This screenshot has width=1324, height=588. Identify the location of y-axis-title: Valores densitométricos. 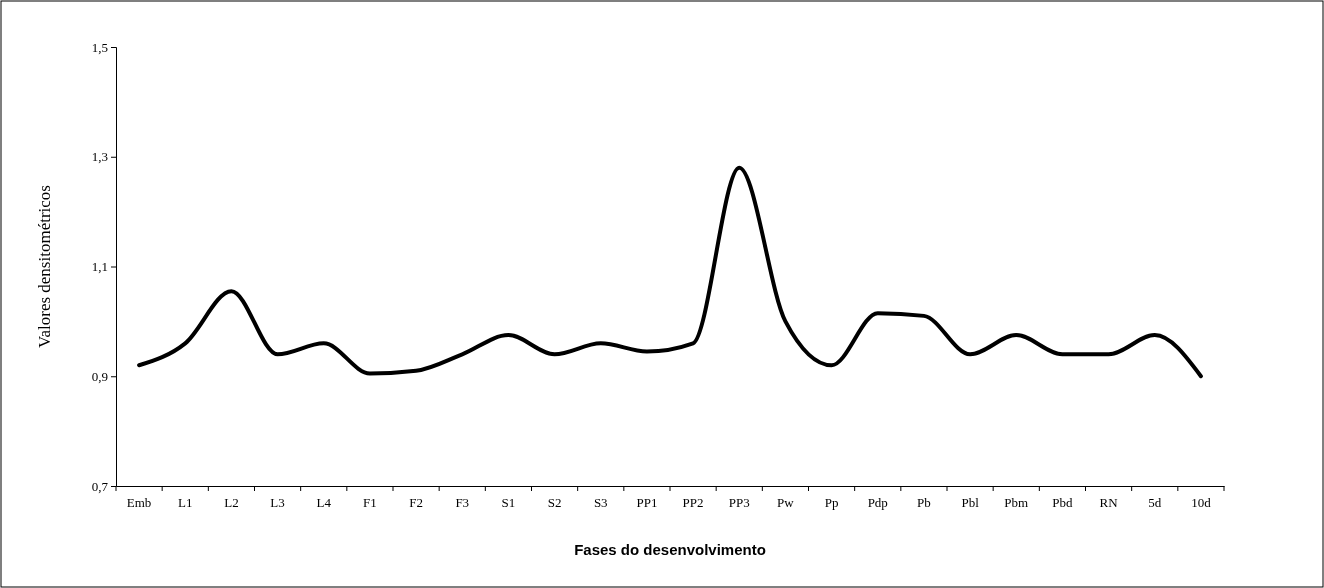
(44, 266).